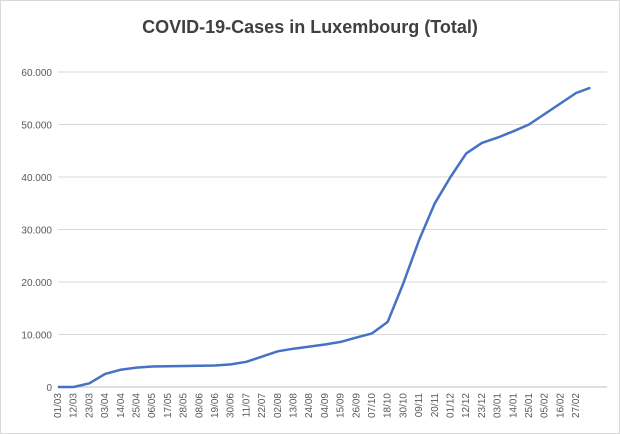 This screenshot has height=434, width=620. What do you see at coordinates (168, 405) in the screenshot?
I see `x-tick-label: 17/05` at bounding box center [168, 405].